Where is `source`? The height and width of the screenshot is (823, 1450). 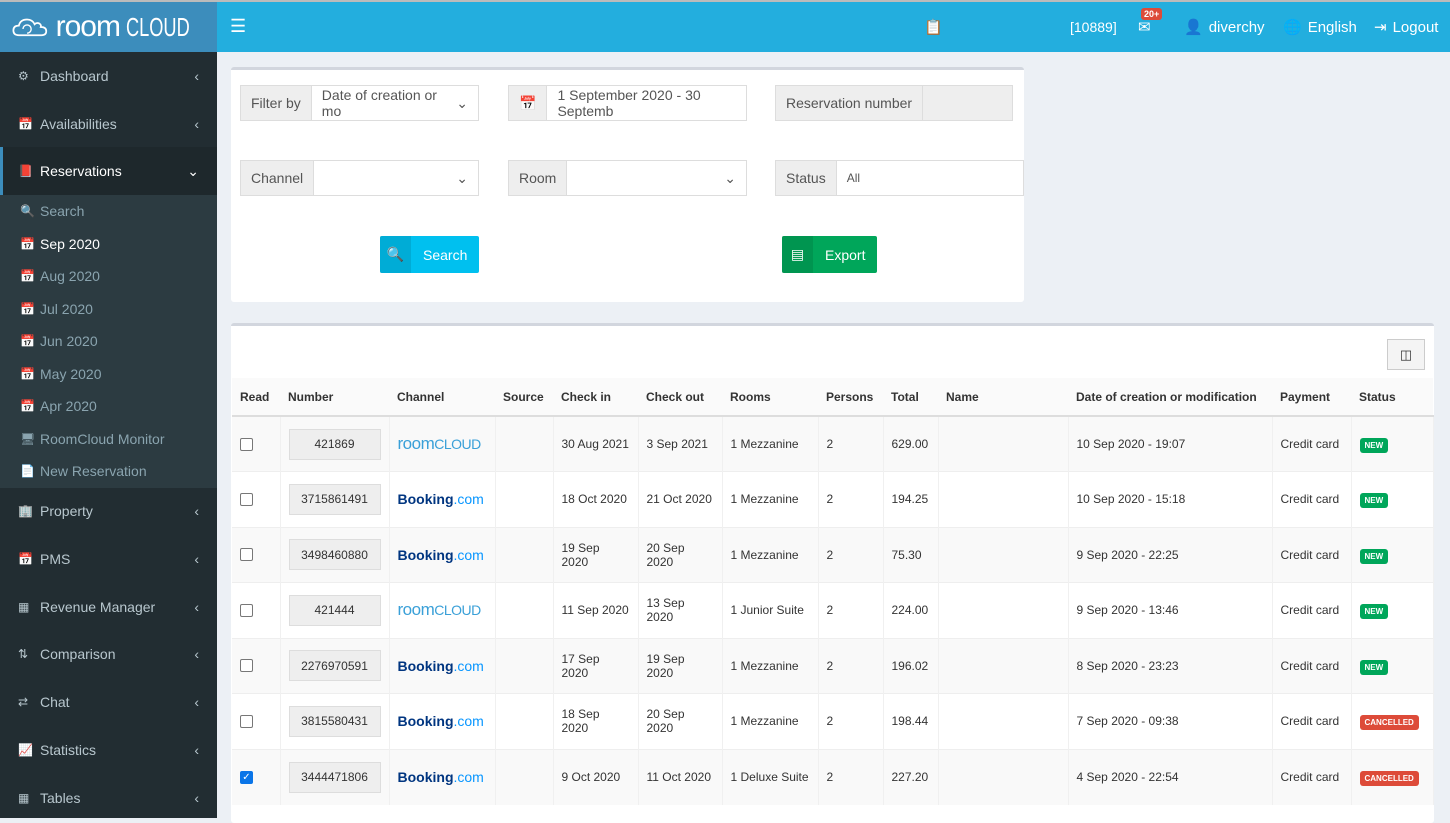
source is located at coordinates (524, 499).